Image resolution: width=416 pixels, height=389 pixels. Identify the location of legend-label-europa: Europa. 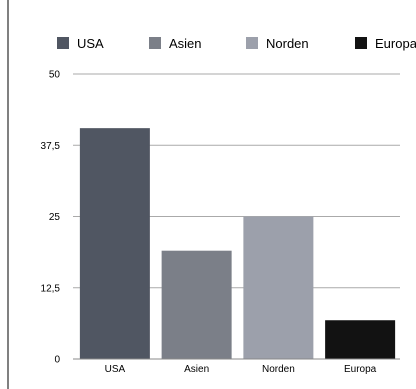
(395, 43).